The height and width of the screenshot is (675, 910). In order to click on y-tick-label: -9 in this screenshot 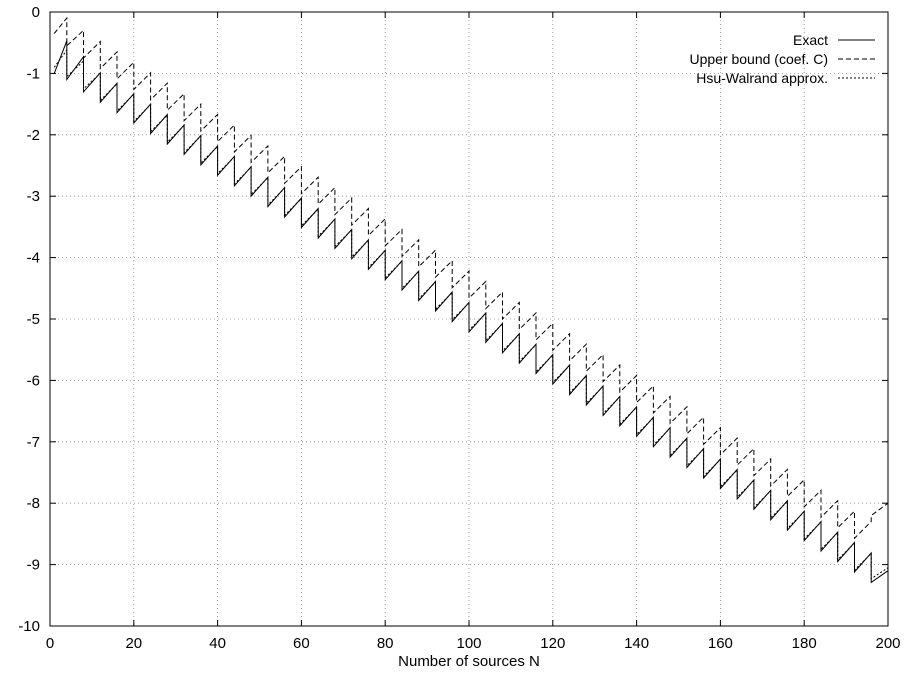, I will do `click(33, 565)`.